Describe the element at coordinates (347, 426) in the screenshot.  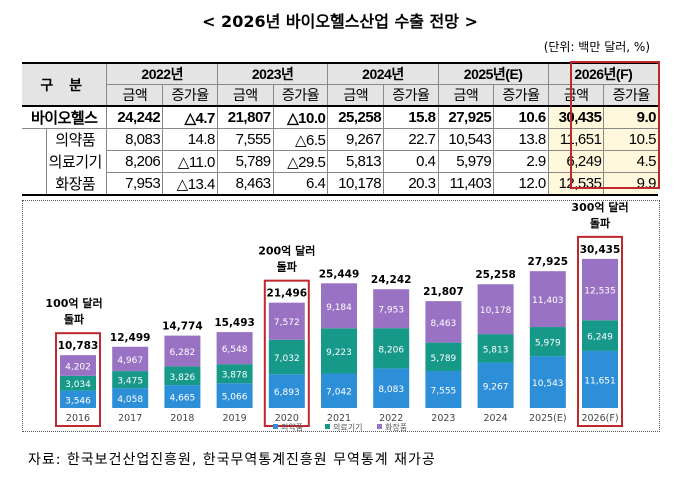
I see `legend-label: 의료기기` at that location.